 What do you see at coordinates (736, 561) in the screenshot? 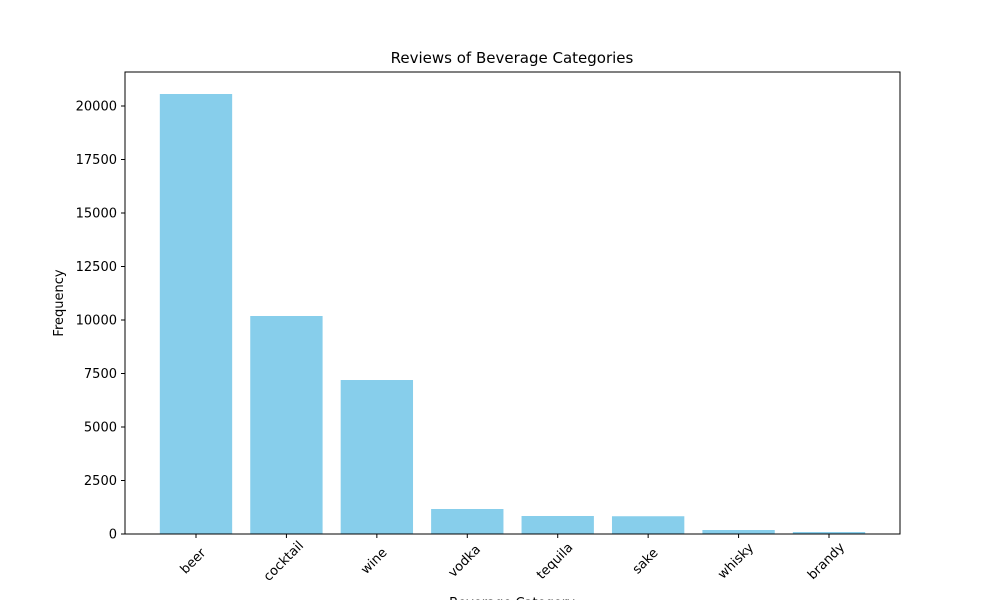
I see `x-tick-label: whisky` at bounding box center [736, 561].